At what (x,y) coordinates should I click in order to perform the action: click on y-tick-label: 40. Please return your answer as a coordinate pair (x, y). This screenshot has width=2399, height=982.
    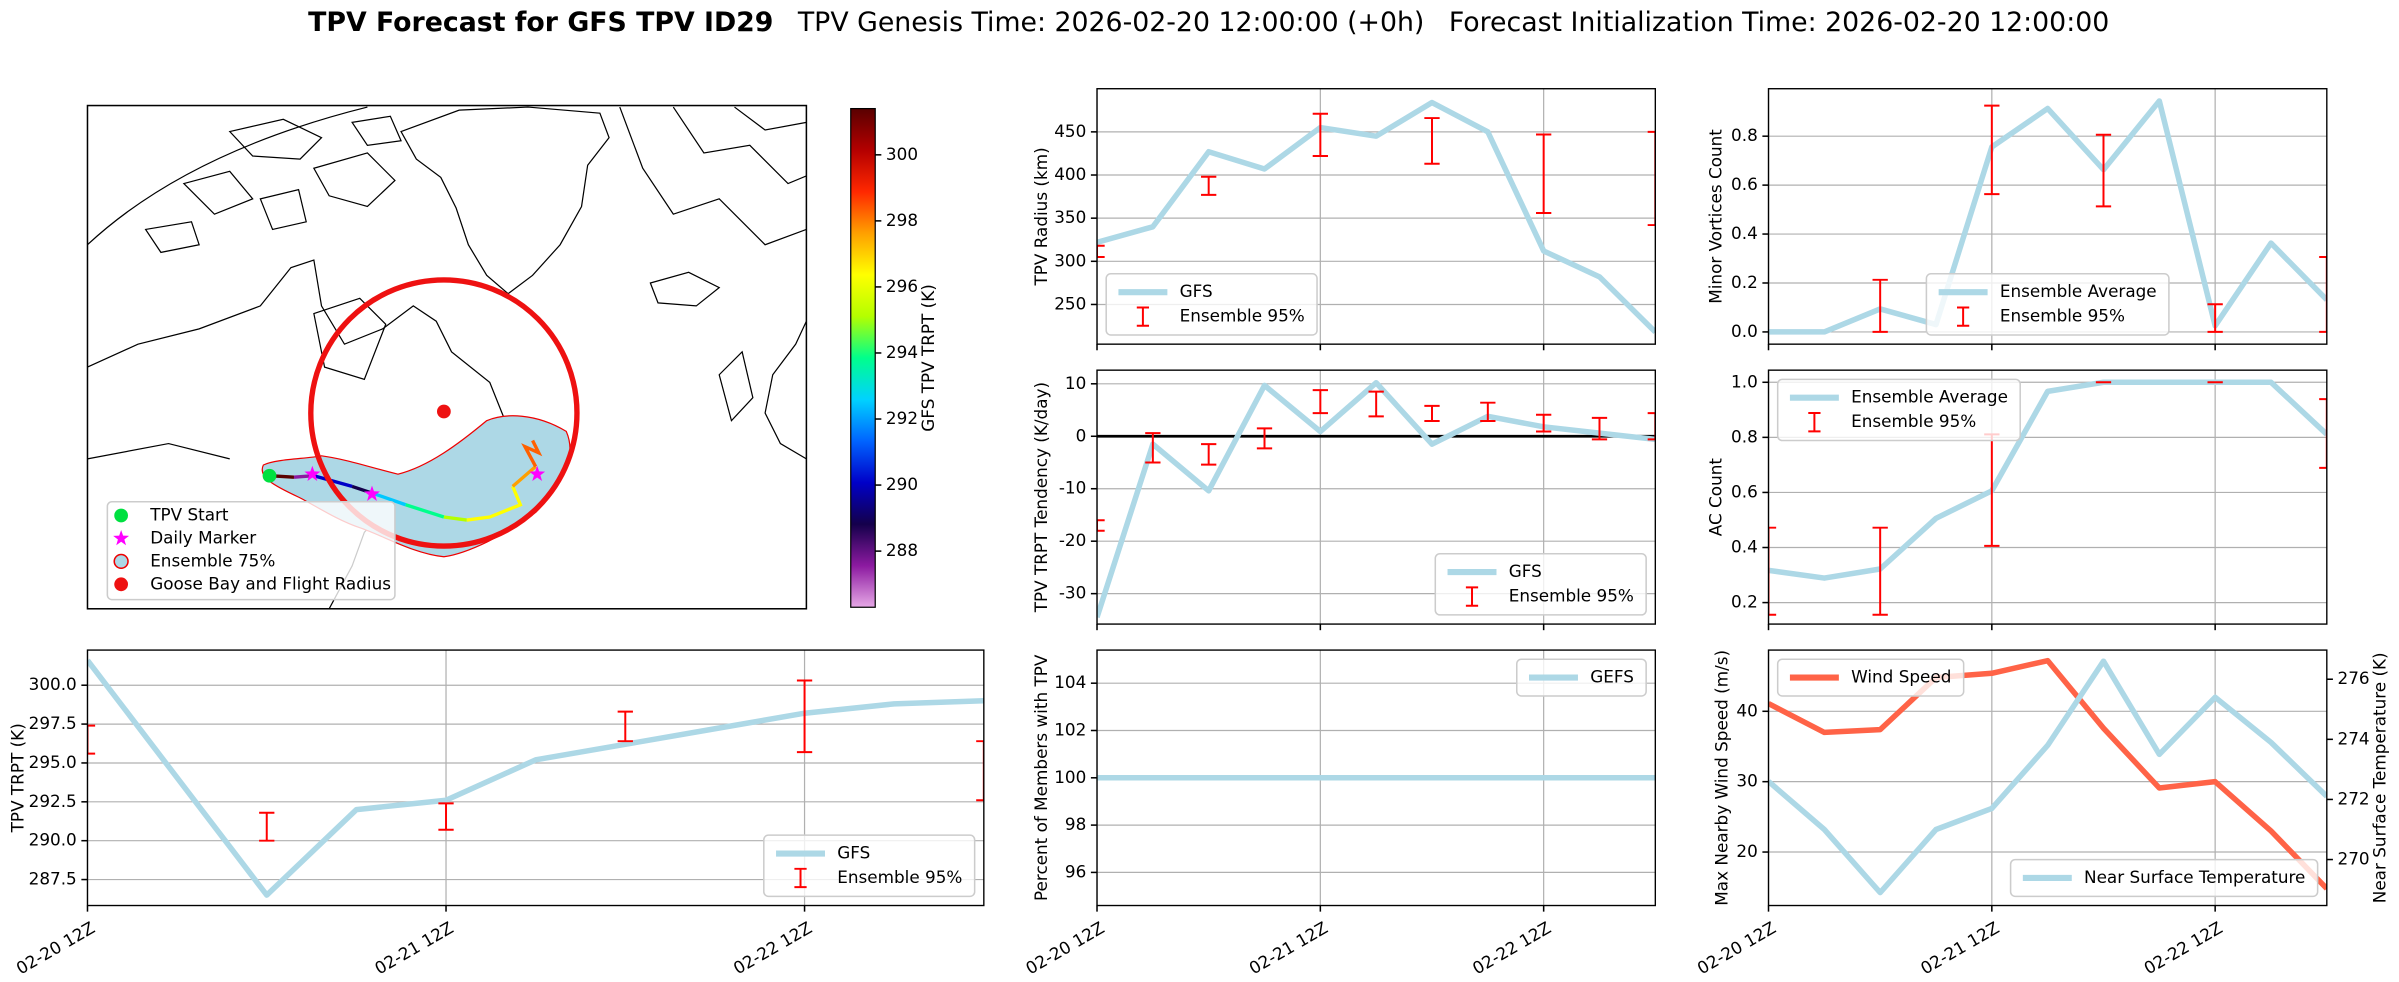
    Looking at the image, I should click on (1746, 710).